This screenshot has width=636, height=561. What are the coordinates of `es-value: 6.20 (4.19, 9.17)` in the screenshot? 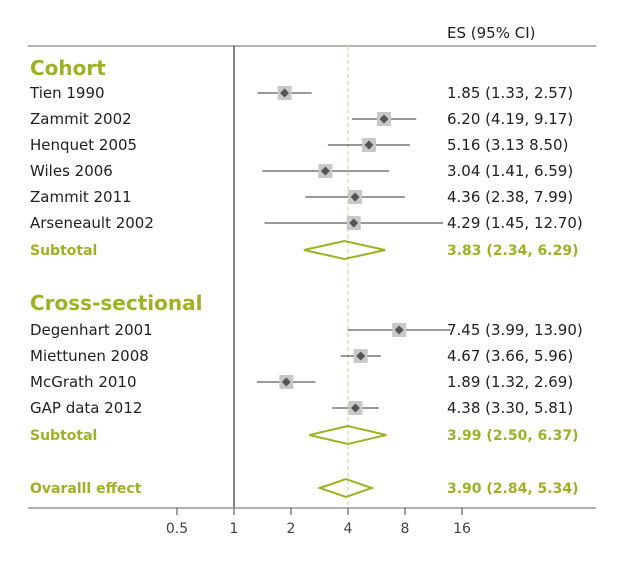 It's located at (510, 119).